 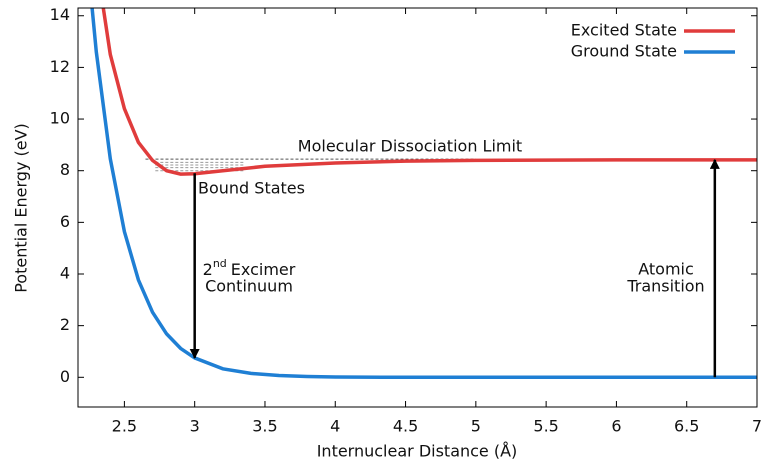 I want to click on annotation: Molecular Dissociation Limit, so click(x=410, y=146).